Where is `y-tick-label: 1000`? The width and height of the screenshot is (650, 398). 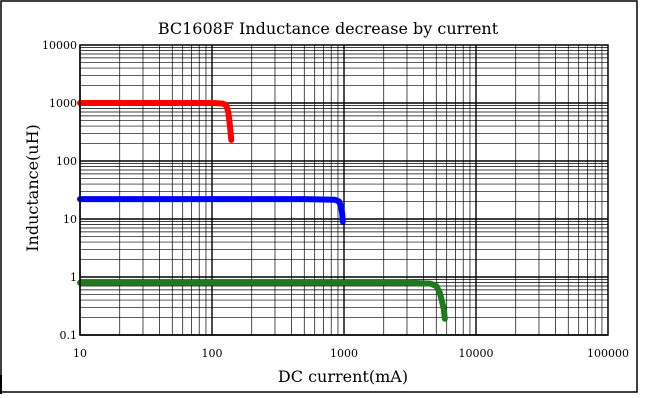 y-tick-label: 1000 is located at coordinates (63, 103).